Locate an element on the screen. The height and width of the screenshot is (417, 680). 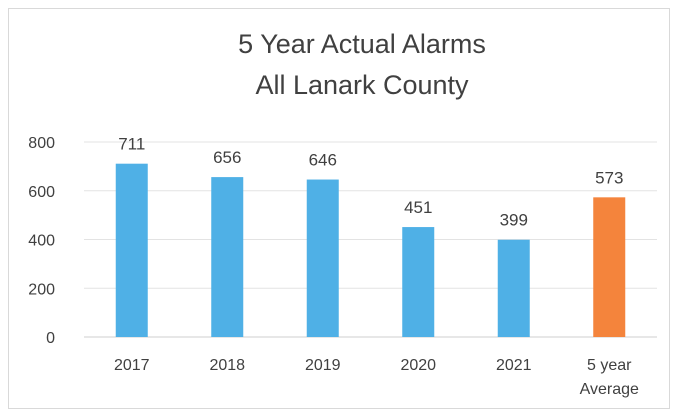
x-tick-label: 2019 is located at coordinates (323, 365).